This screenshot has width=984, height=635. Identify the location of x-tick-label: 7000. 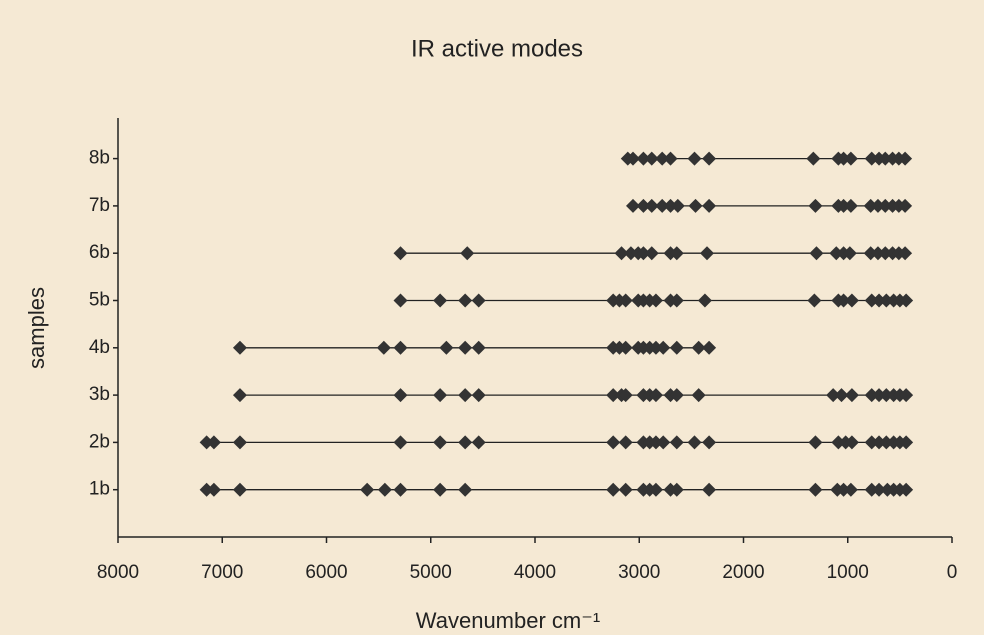
(222, 572).